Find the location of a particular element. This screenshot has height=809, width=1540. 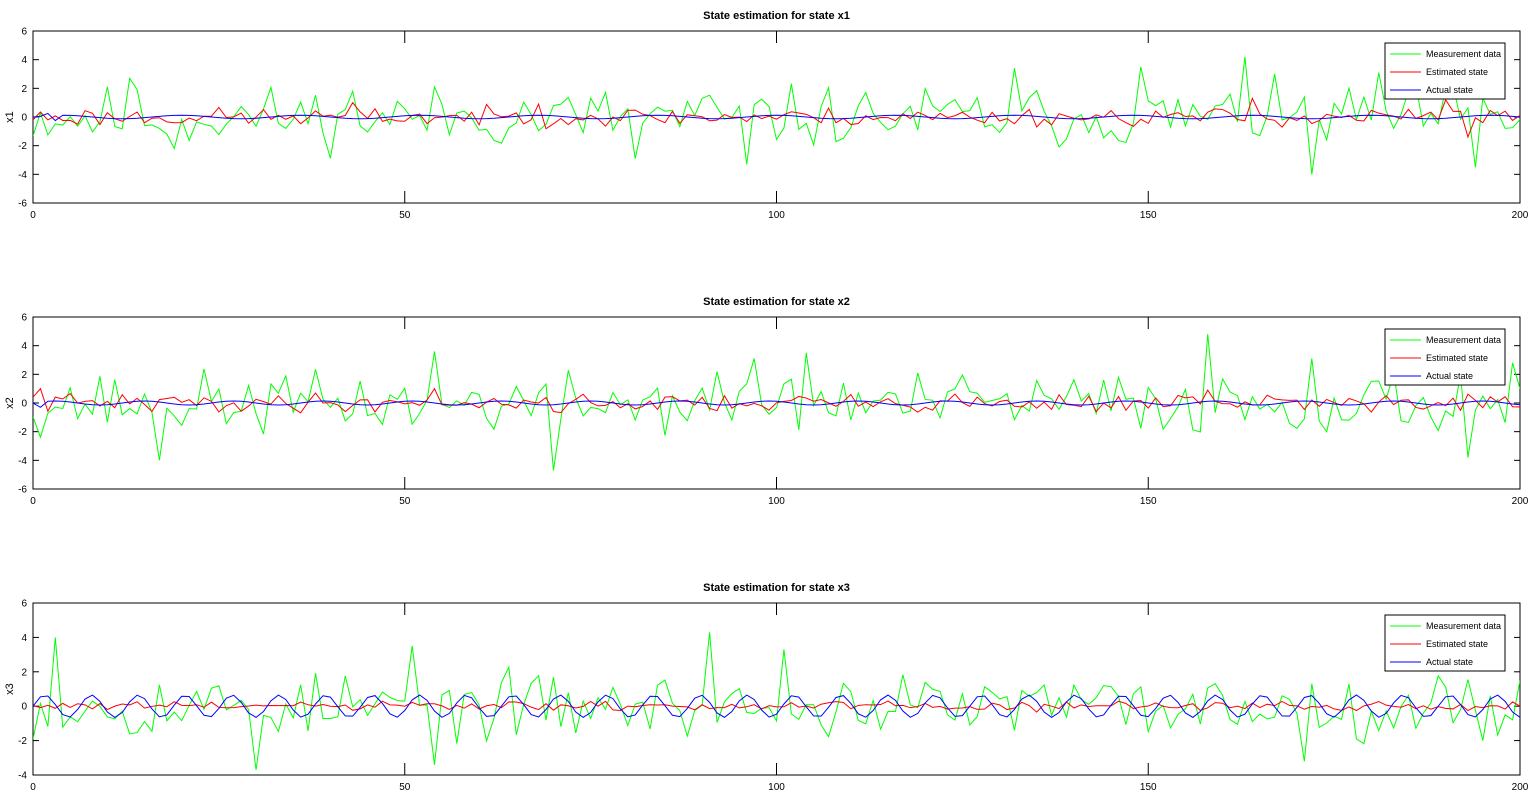

chart-title: State estimation for state x1 is located at coordinates (776, 16).